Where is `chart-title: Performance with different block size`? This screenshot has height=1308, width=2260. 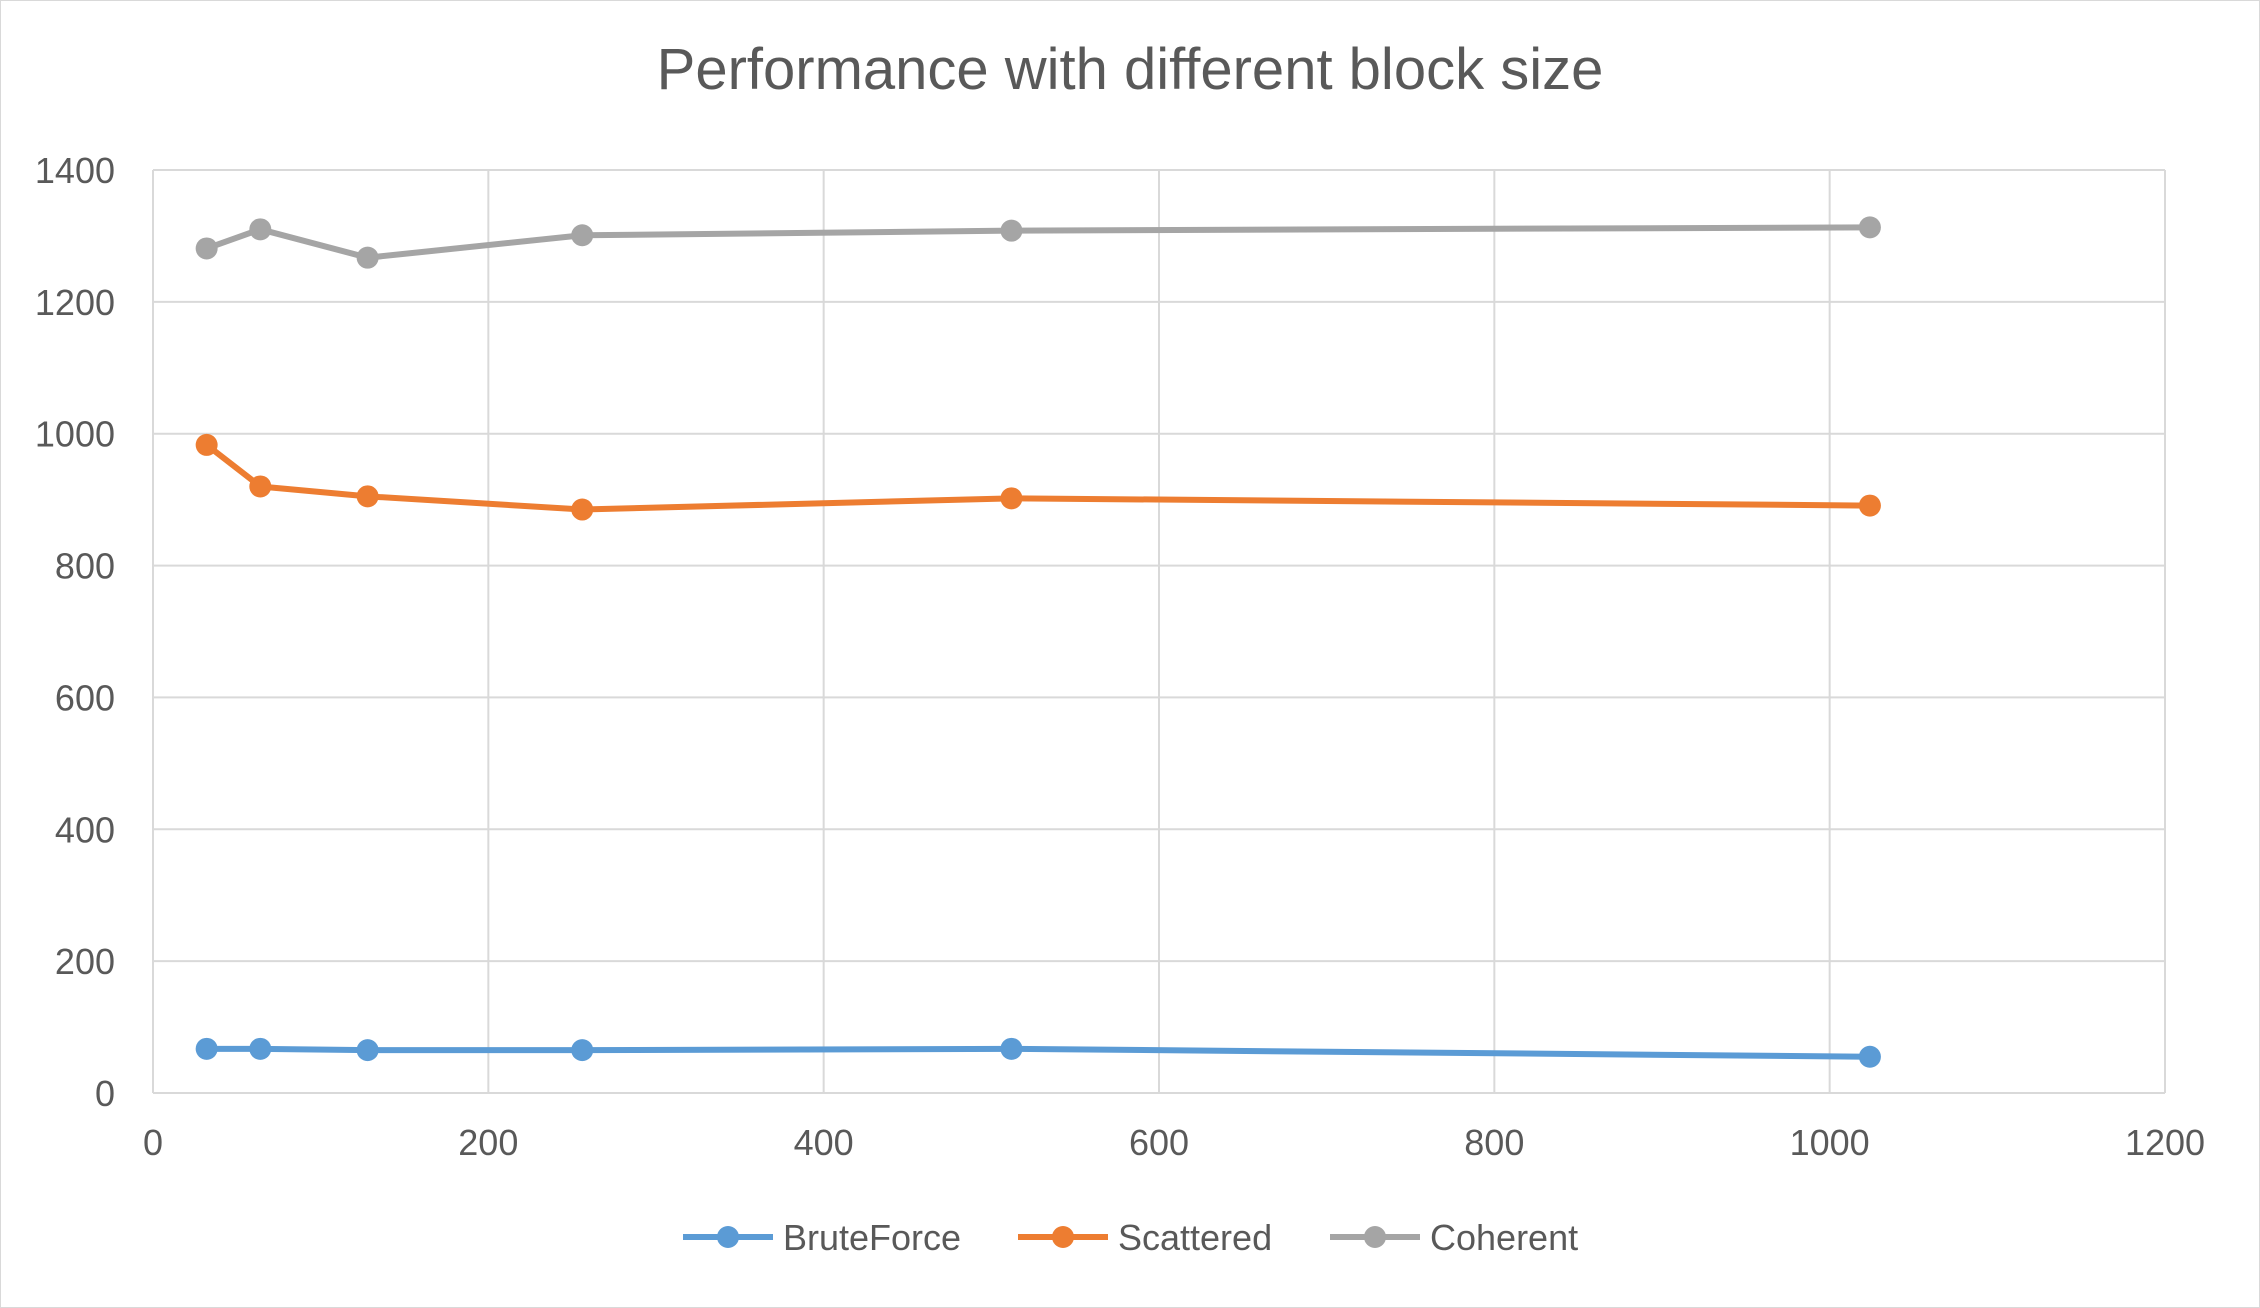 chart-title: Performance with different block size is located at coordinates (1130, 69).